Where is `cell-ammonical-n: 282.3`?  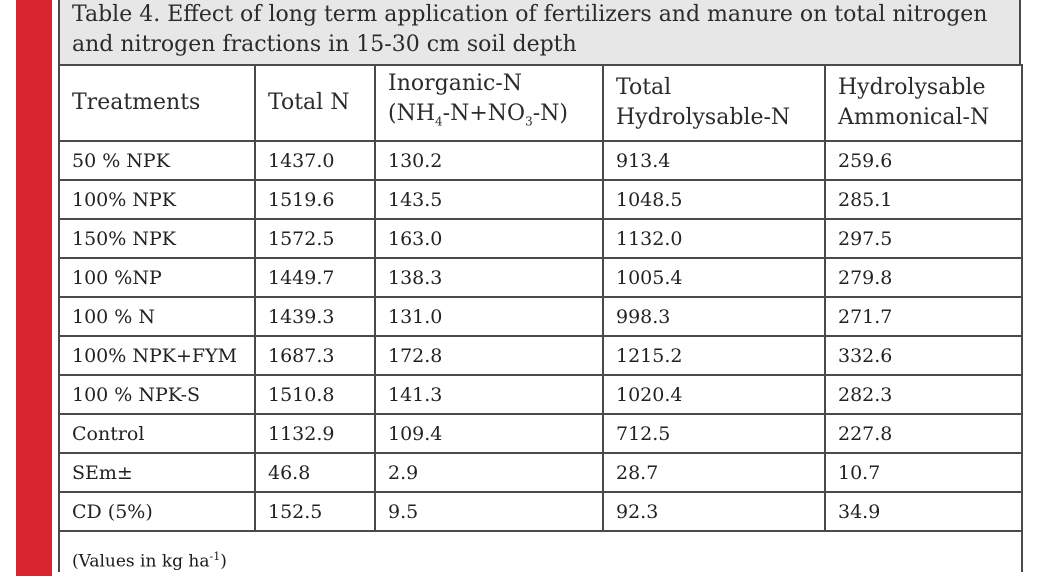
cell-ammonical-n: 282.3 is located at coordinates (923, 394).